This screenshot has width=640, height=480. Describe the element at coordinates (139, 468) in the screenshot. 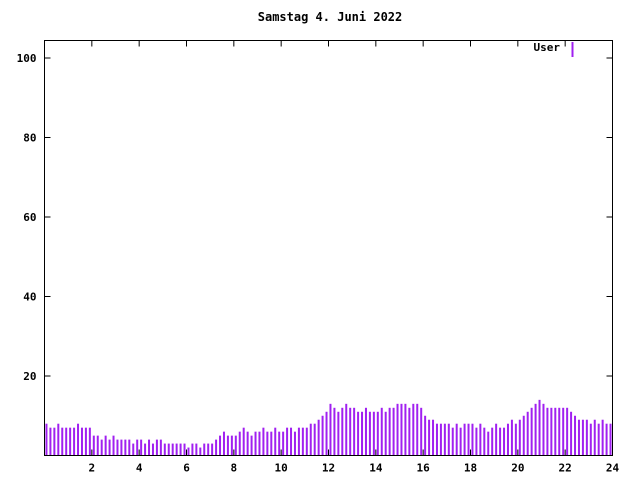

I see `x-tick-label: 4` at that location.